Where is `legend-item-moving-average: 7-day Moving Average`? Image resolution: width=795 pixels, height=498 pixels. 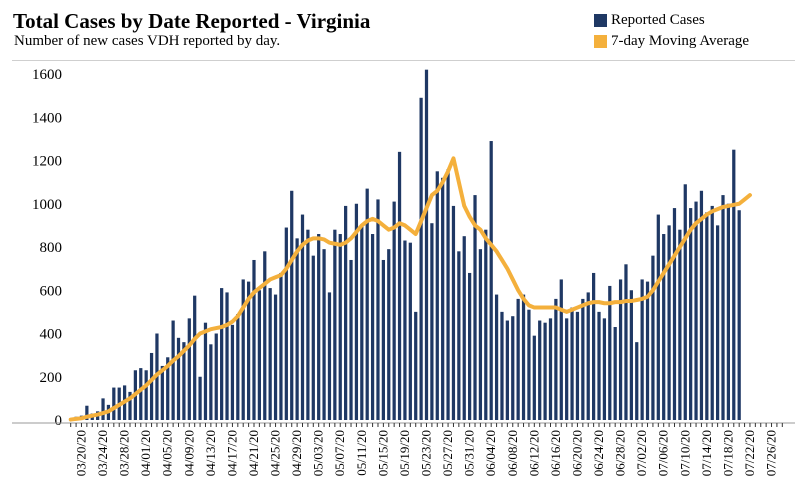 legend-item-moving-average: 7-day Moving Average is located at coordinates (671, 41).